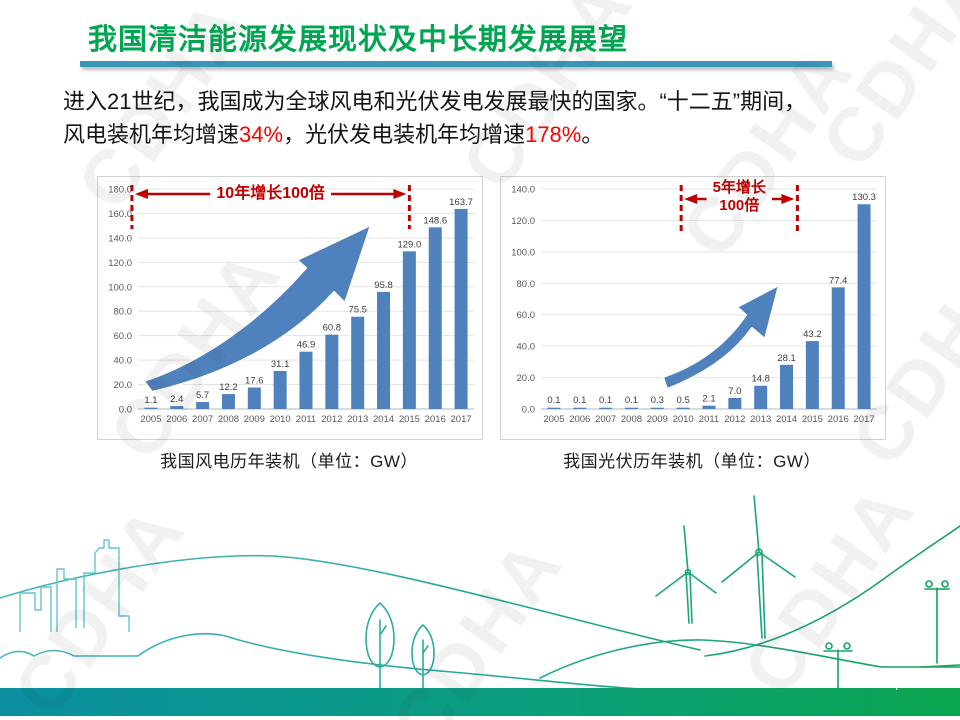 This screenshot has width=960, height=720. What do you see at coordinates (120, 214) in the screenshot?
I see `y-tick-label: 160.0` at bounding box center [120, 214].